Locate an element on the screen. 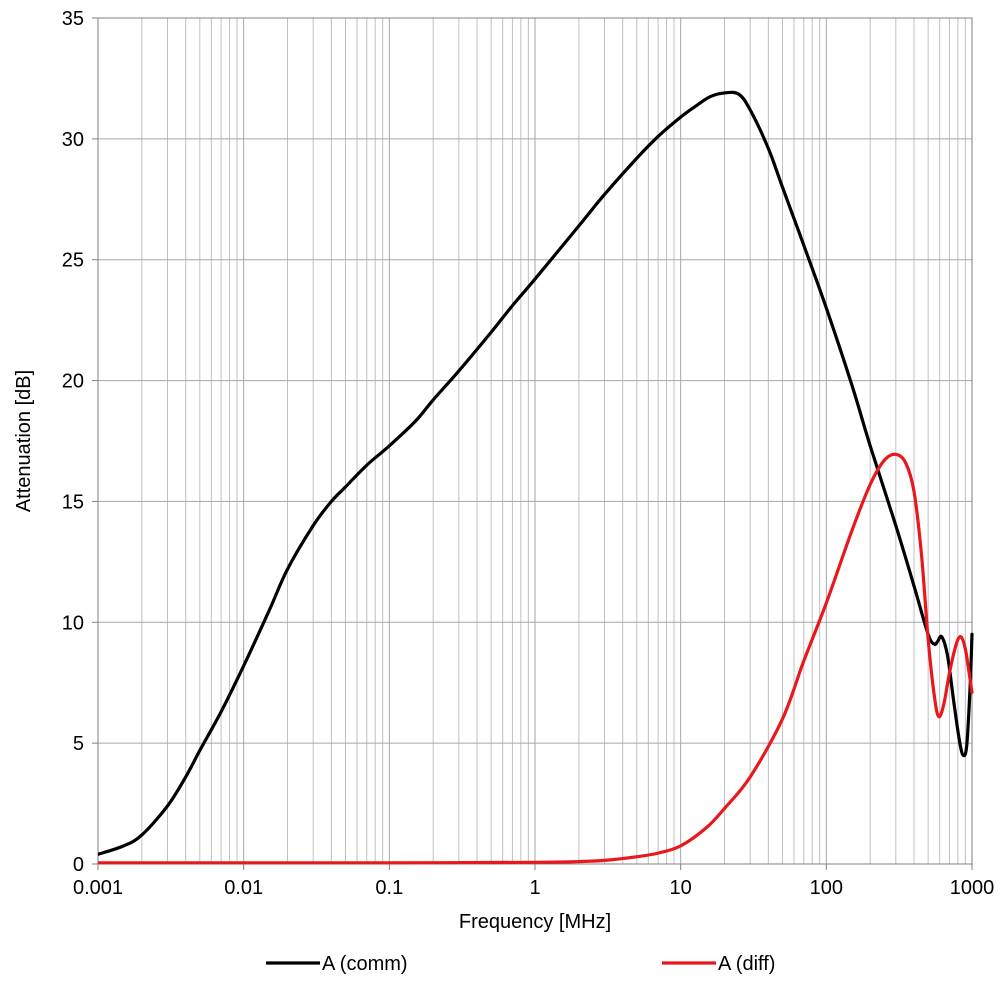 The width and height of the screenshot is (1004, 997). y-axis-label: Attenuation [dB] is located at coordinates (24, 441).